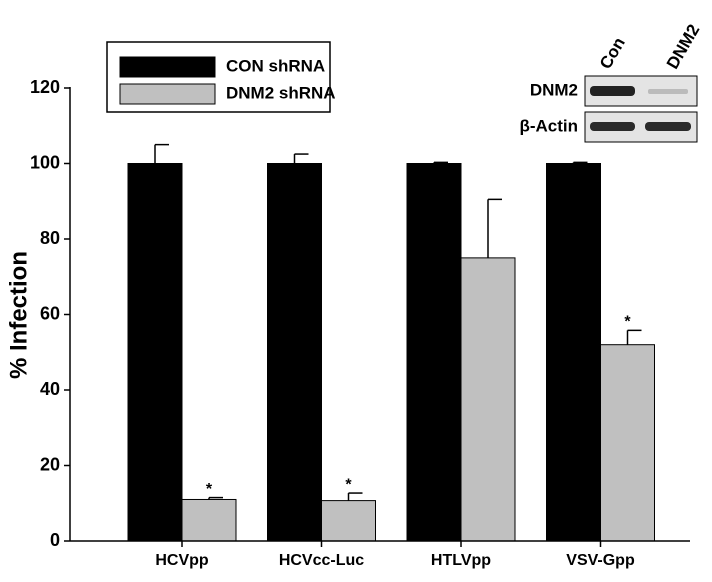 The image size is (712, 582). What do you see at coordinates (683, 46) in the screenshot?
I see `blot-column-label: DNM2` at bounding box center [683, 46].